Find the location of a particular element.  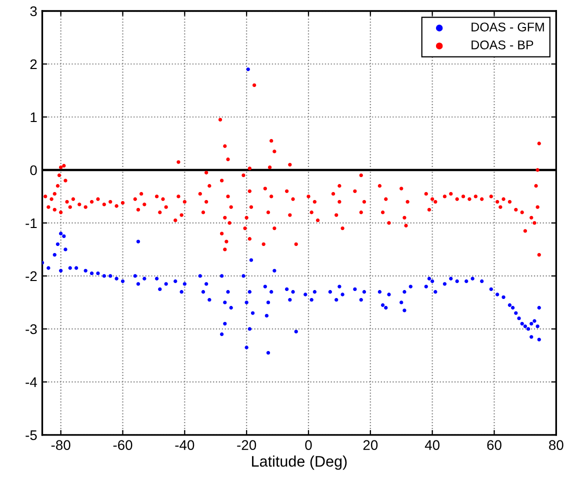

x-tick-label: -60 is located at coordinates (122, 445).